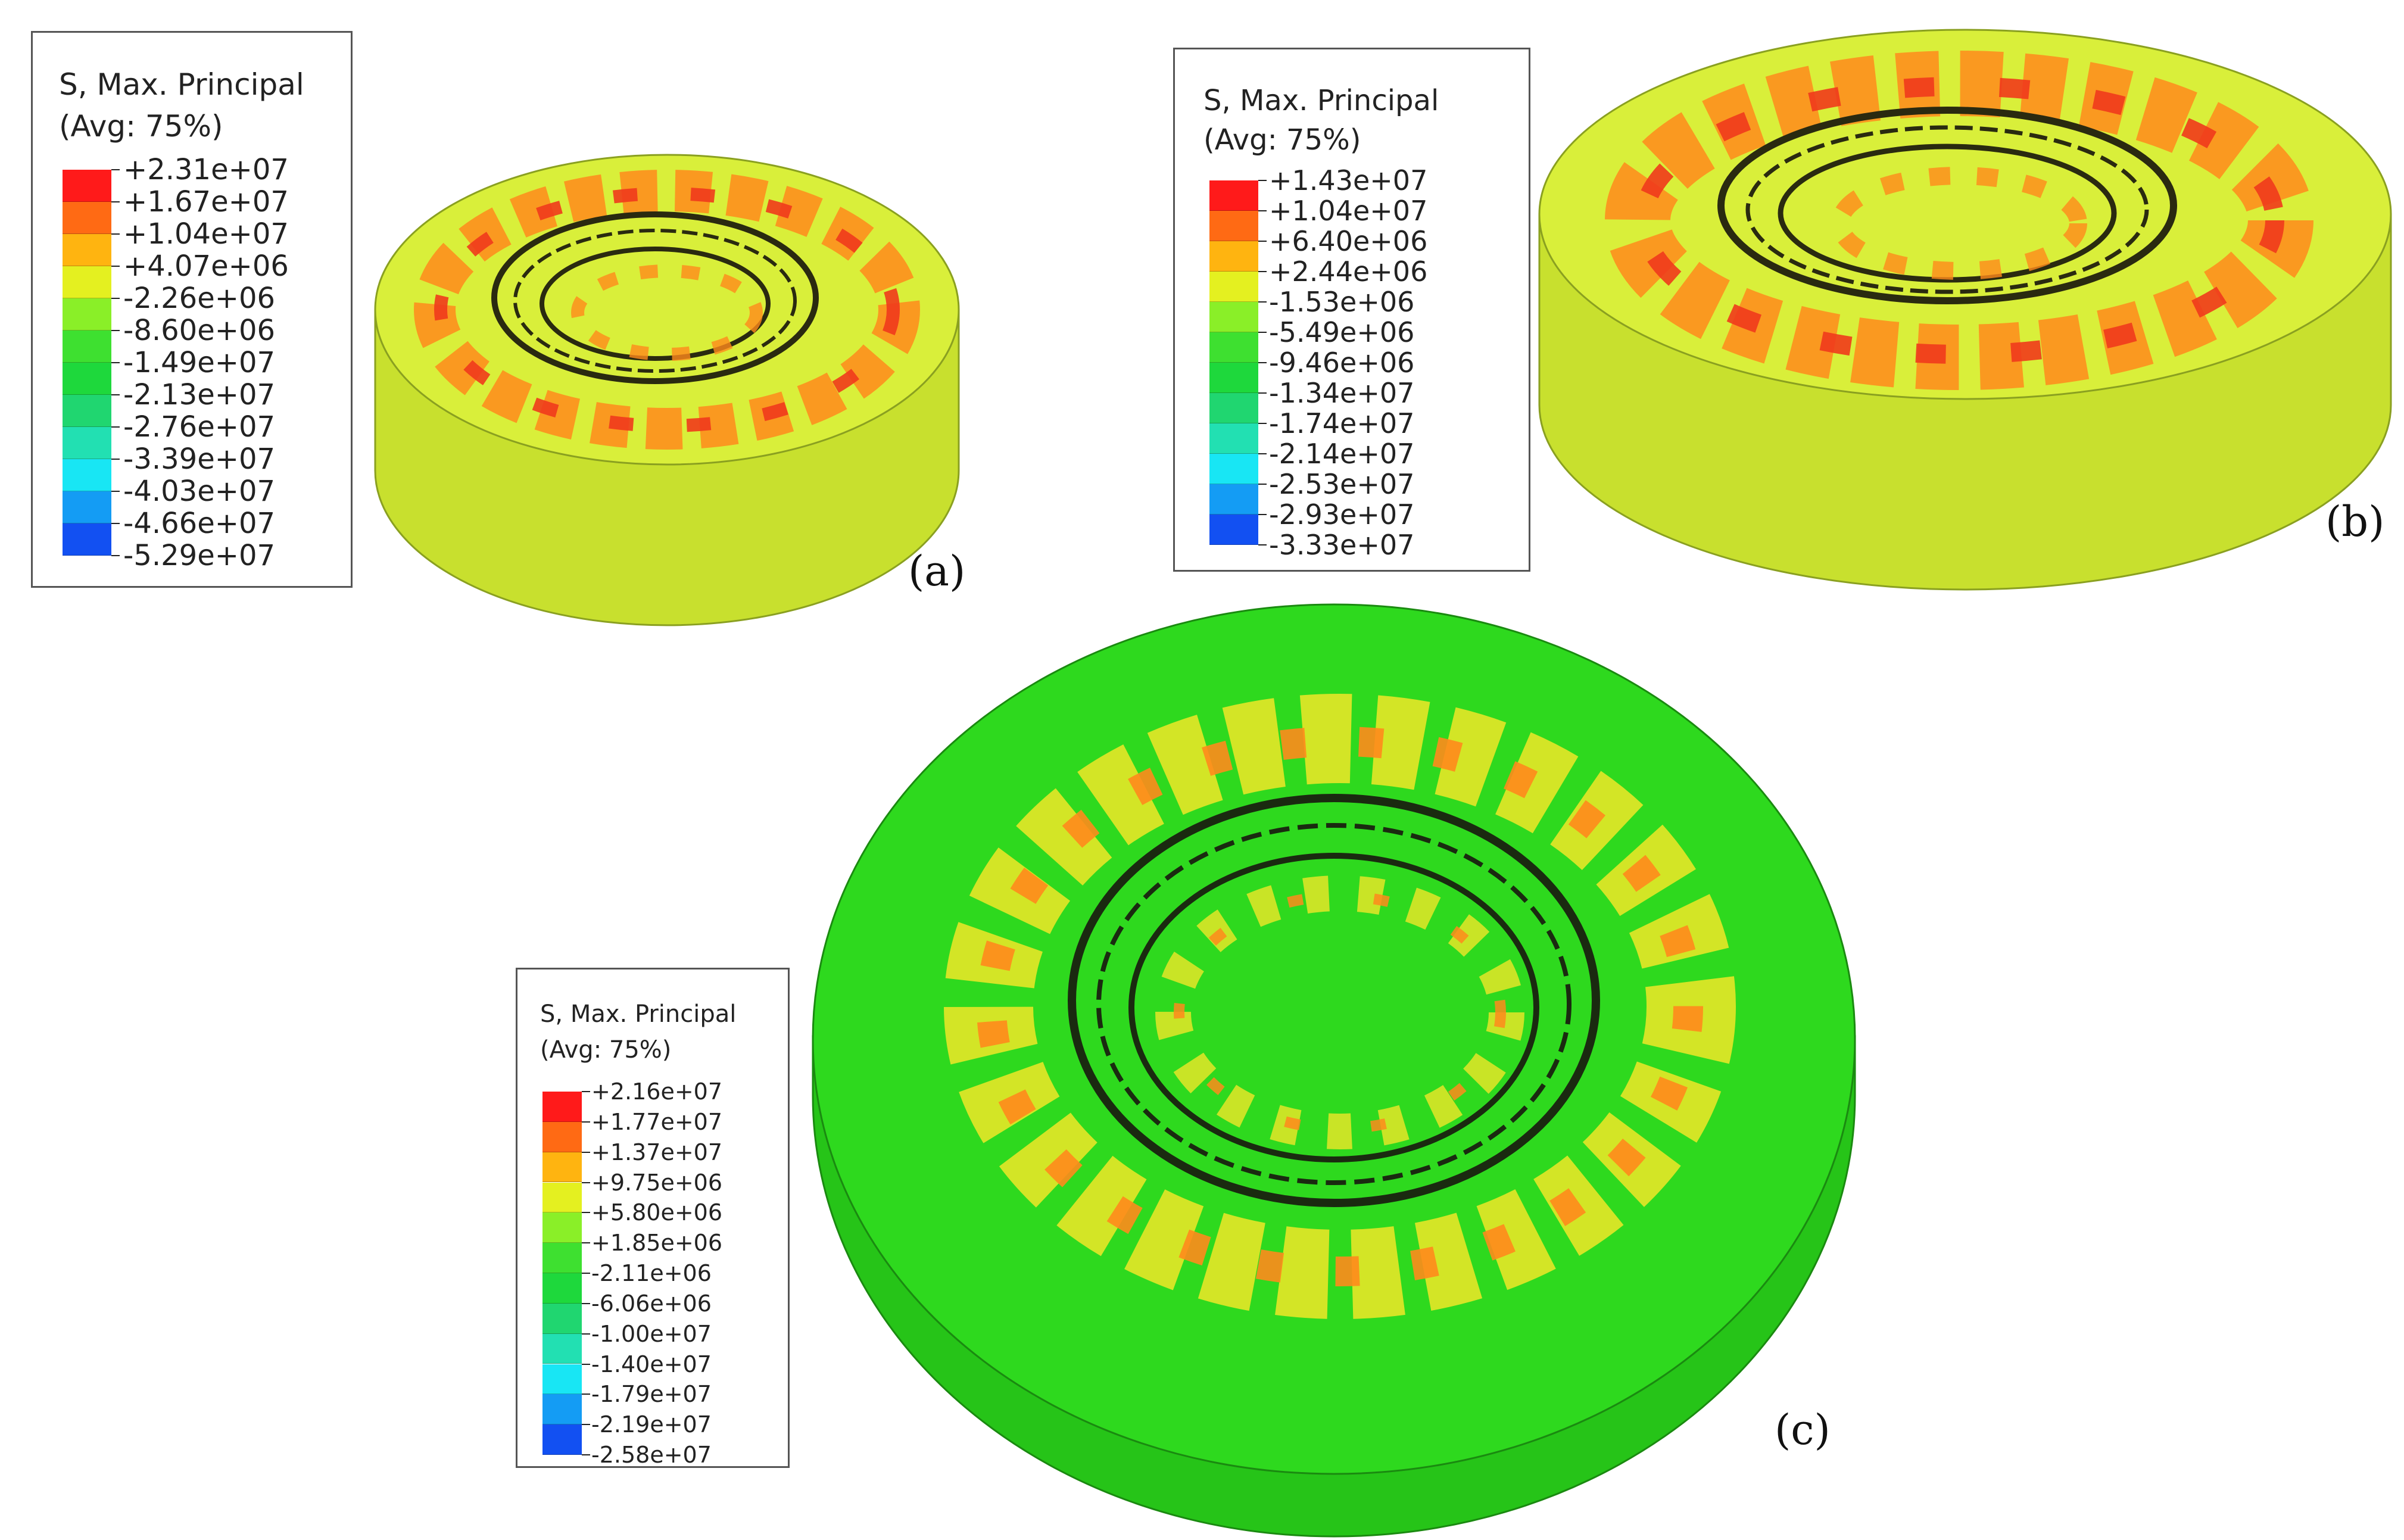 The image size is (2404, 1540). What do you see at coordinates (200, 491) in the screenshot?
I see `legend-value-label: -4.03e+07` at bounding box center [200, 491].